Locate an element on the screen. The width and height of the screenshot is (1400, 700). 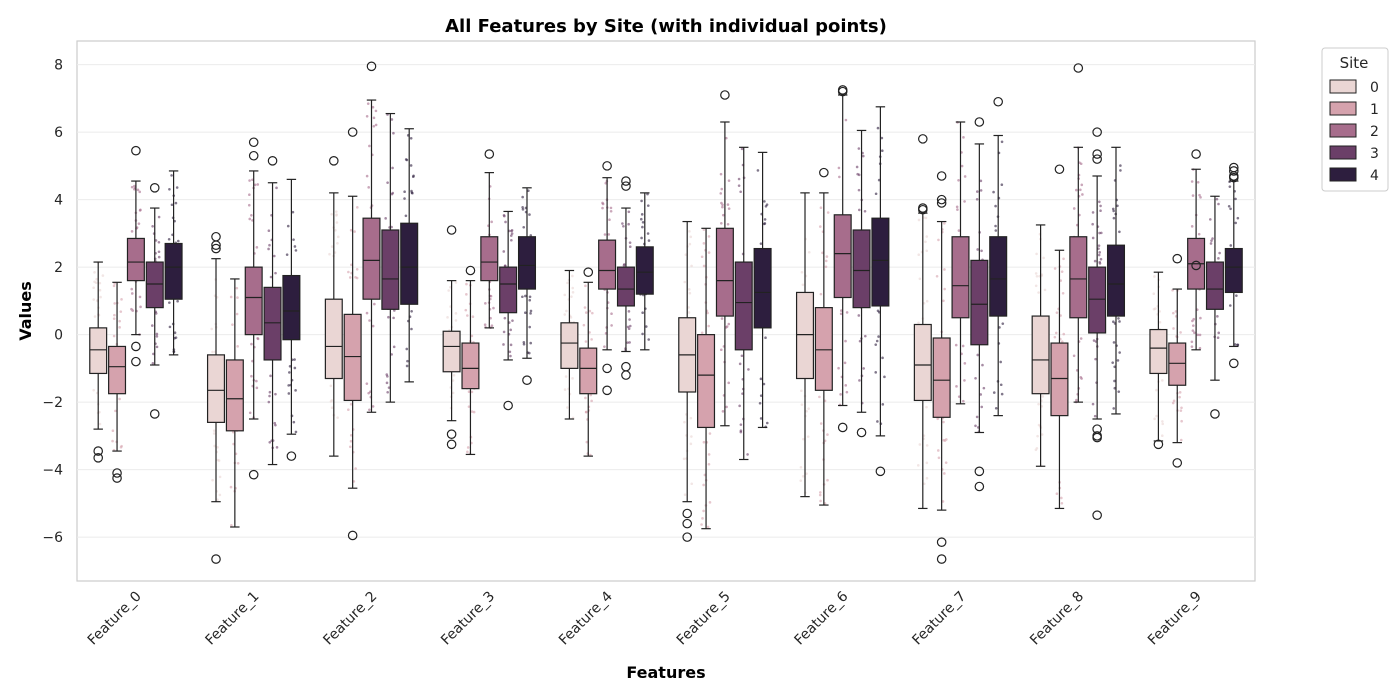
box is located at coordinates (527, 286).